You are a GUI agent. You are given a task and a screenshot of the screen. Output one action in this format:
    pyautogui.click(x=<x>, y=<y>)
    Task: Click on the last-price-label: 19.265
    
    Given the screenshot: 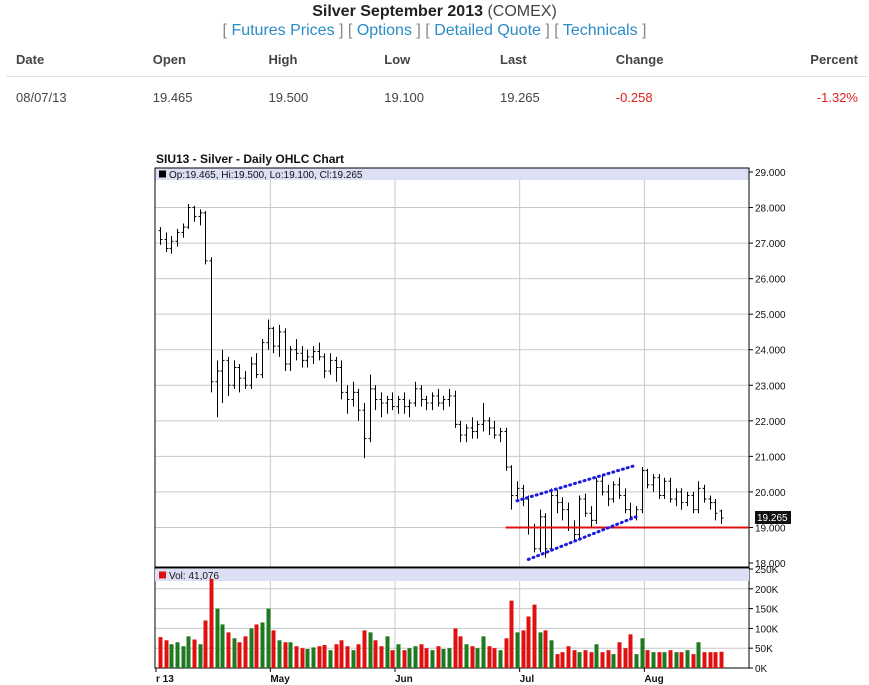 What is the action you would take?
    pyautogui.click(x=772, y=518)
    